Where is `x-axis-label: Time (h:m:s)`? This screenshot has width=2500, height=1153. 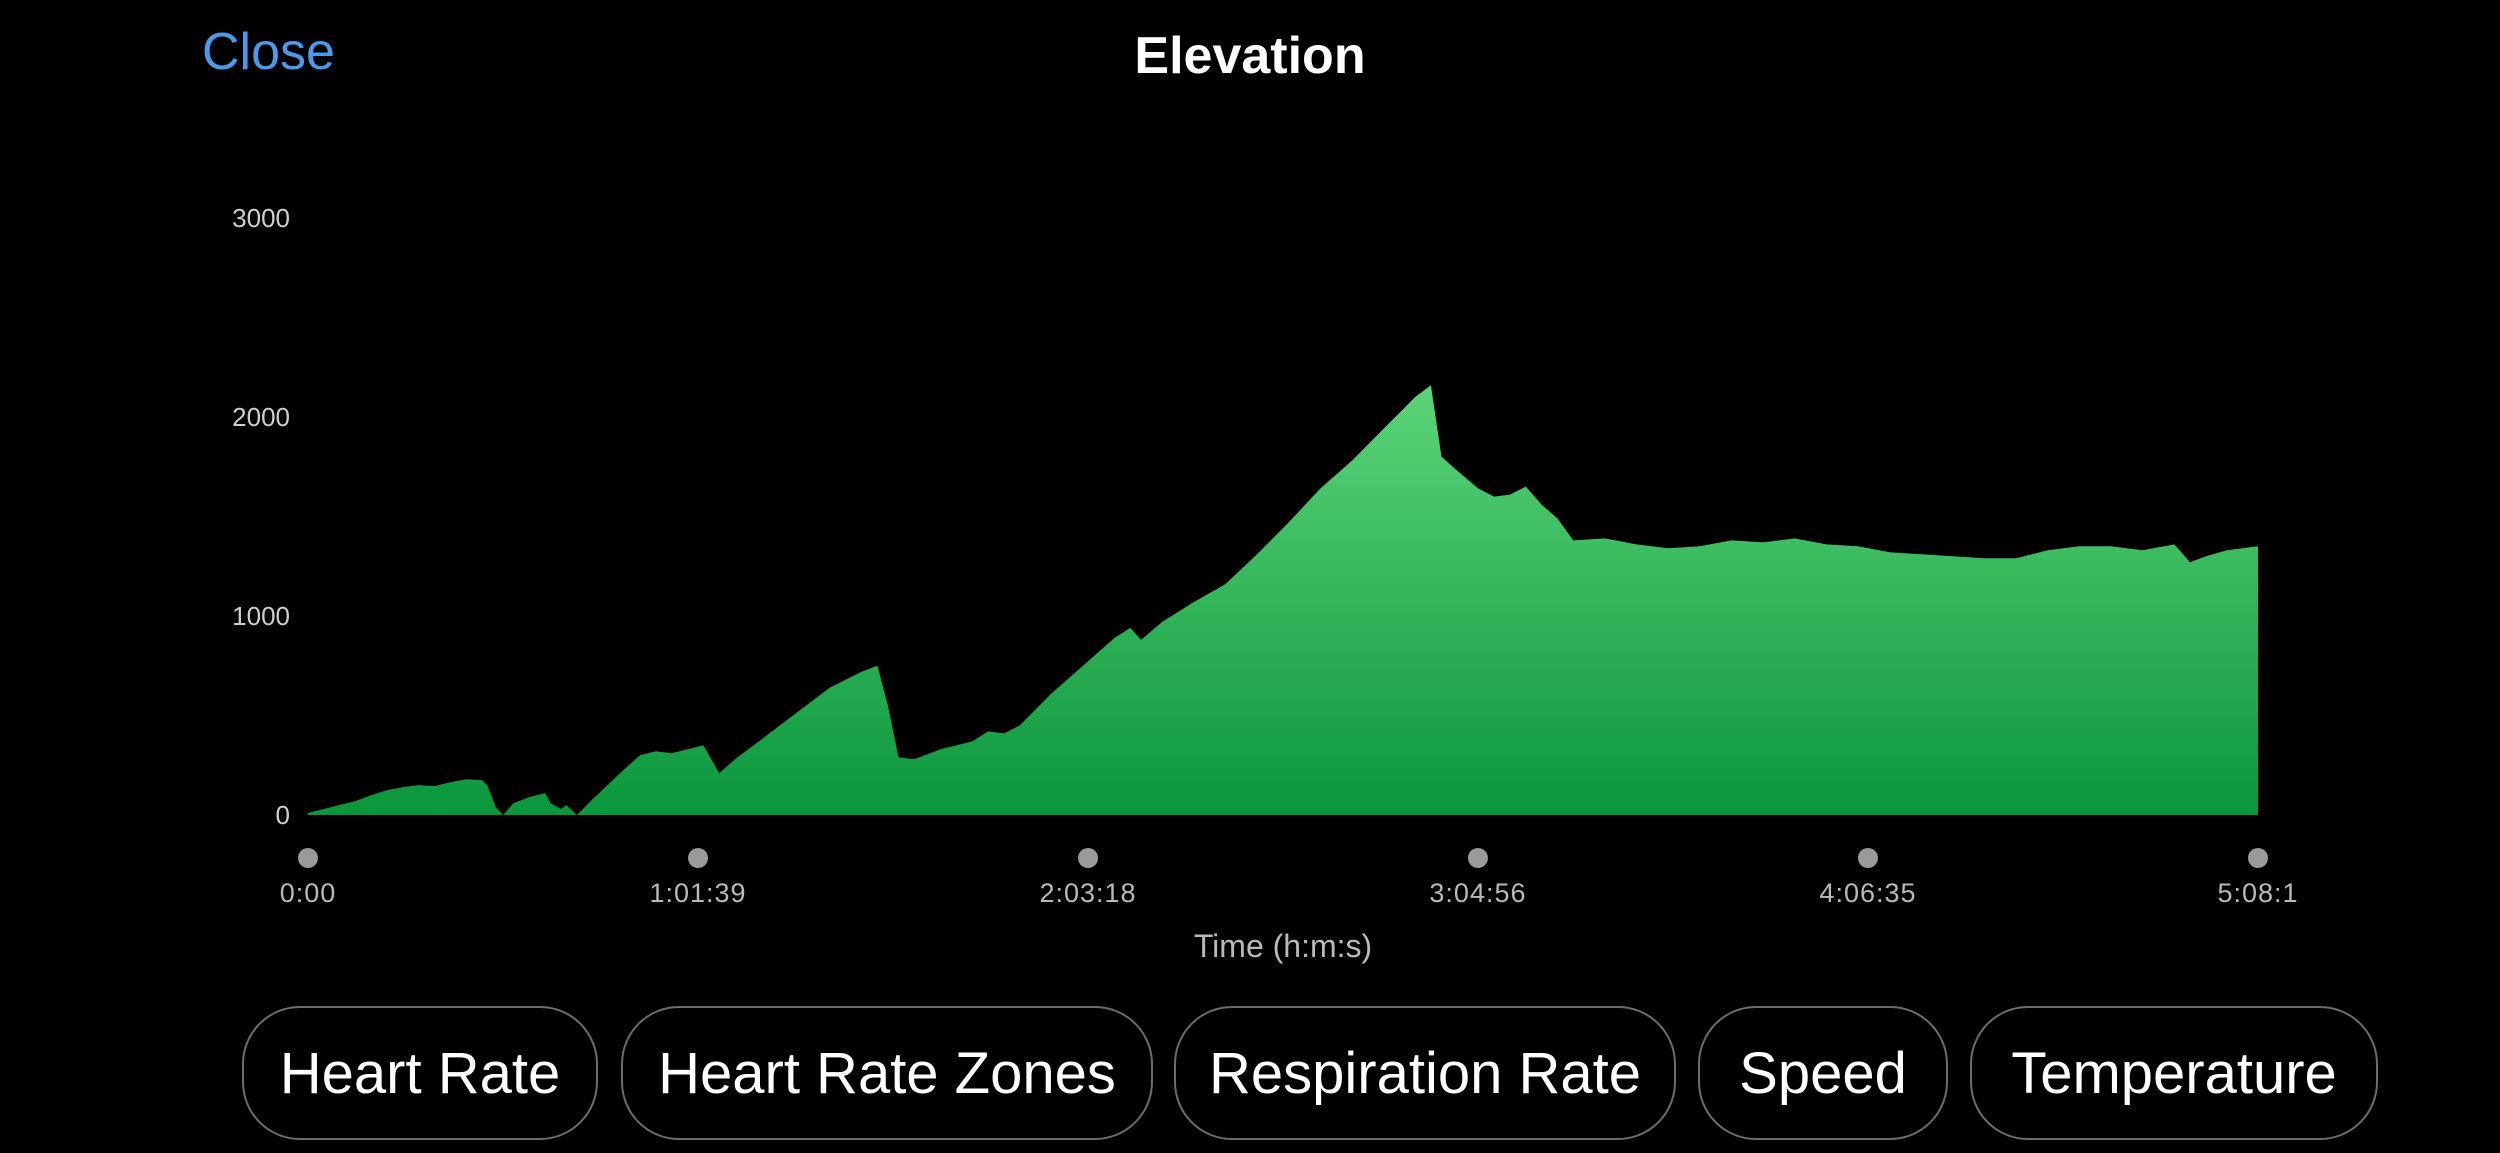 x-axis-label: Time (h:m:s) is located at coordinates (1283, 946).